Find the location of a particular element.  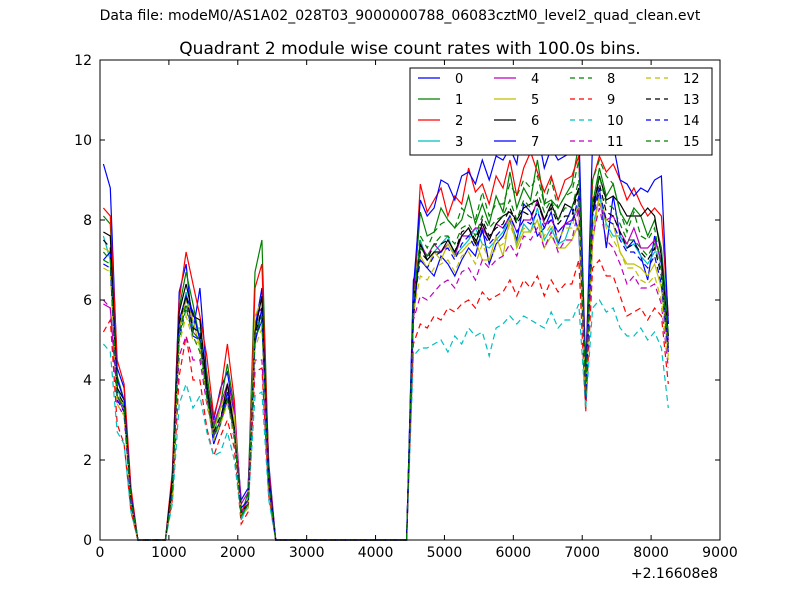

y-tick-label: 12 is located at coordinates (83, 61).